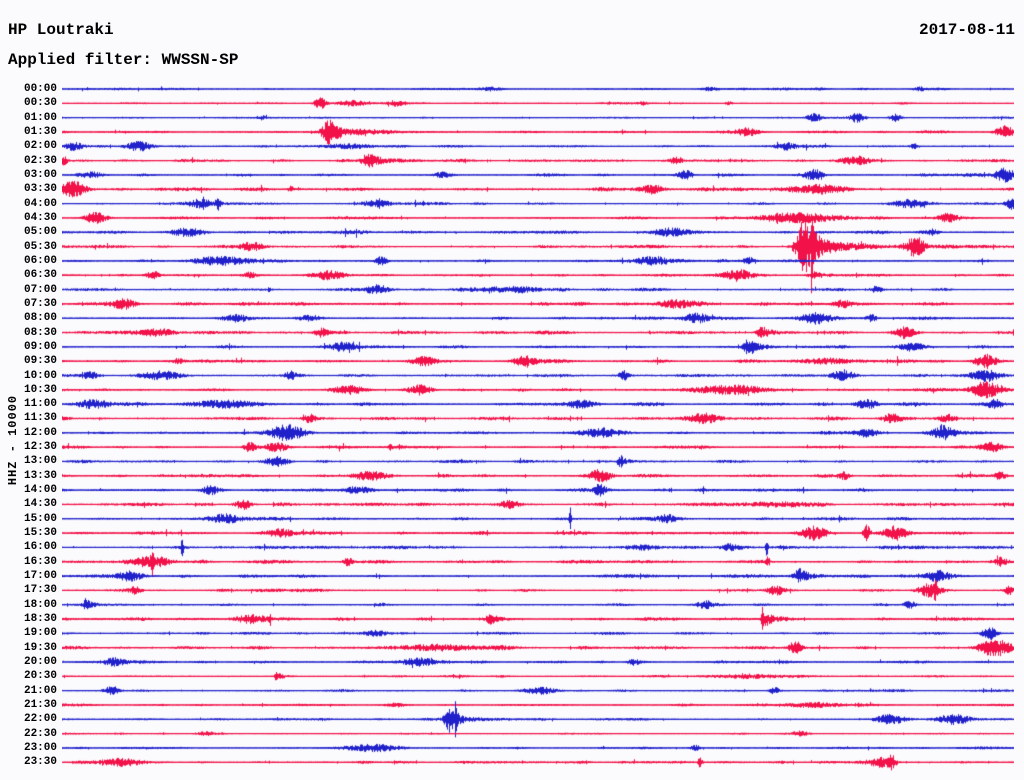 This screenshot has height=780, width=1024. I want to click on time-label-0900: 09:00, so click(40, 346).